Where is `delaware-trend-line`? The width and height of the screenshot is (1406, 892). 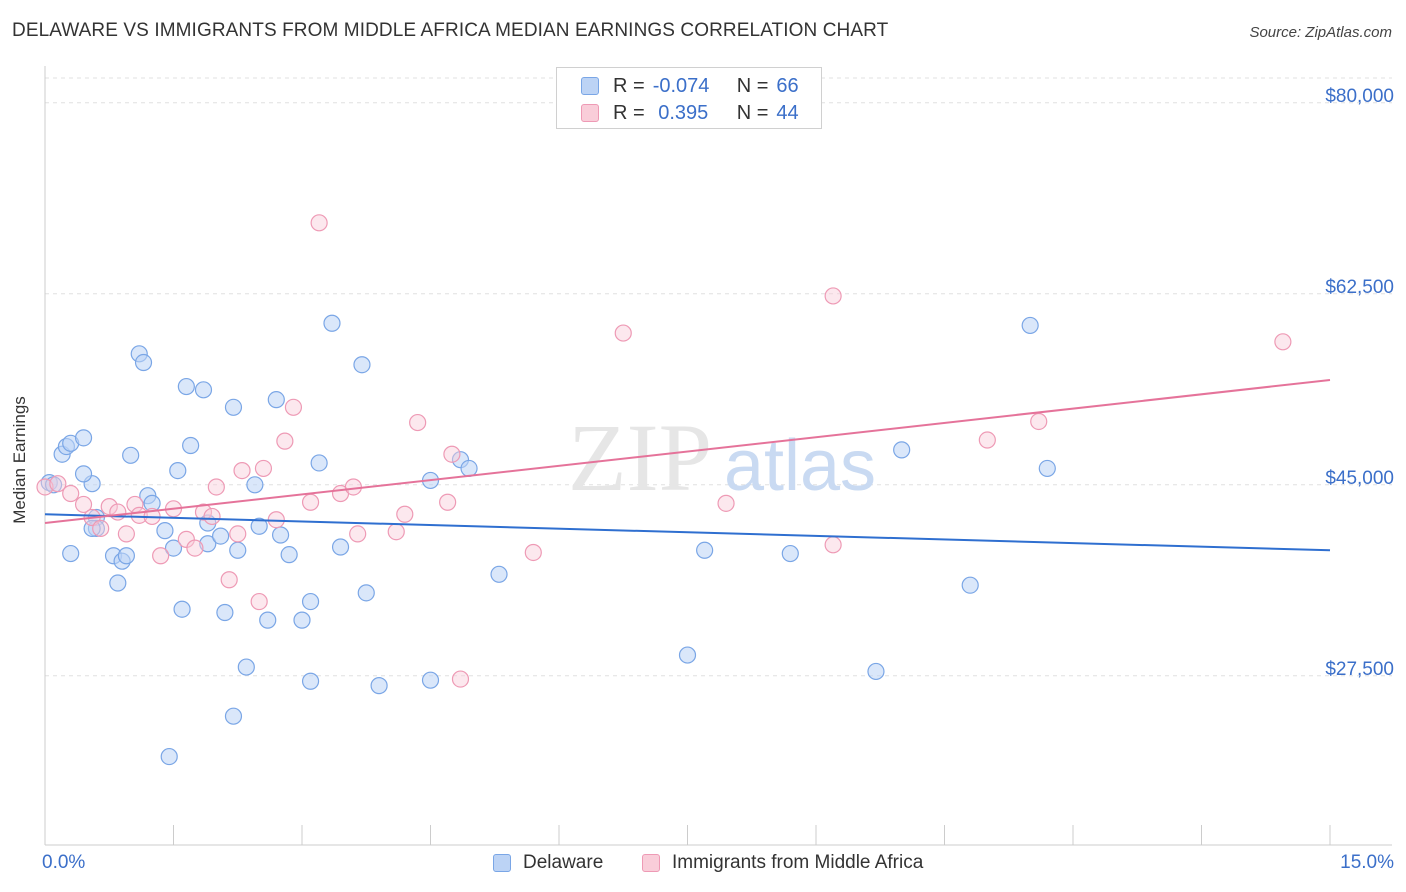 delaware-trend-line is located at coordinates (687, 532).